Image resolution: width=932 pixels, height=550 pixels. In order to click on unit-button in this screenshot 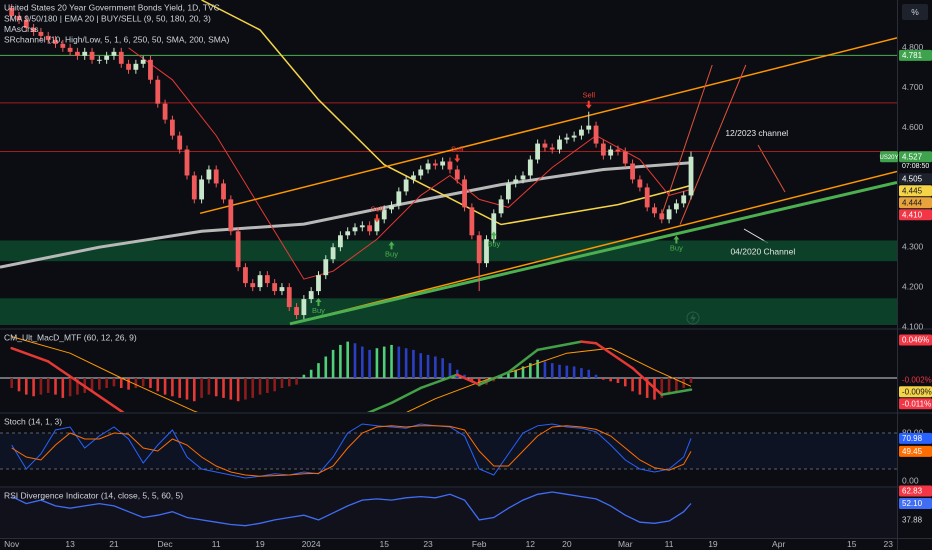, I will do `click(915, 12)`.